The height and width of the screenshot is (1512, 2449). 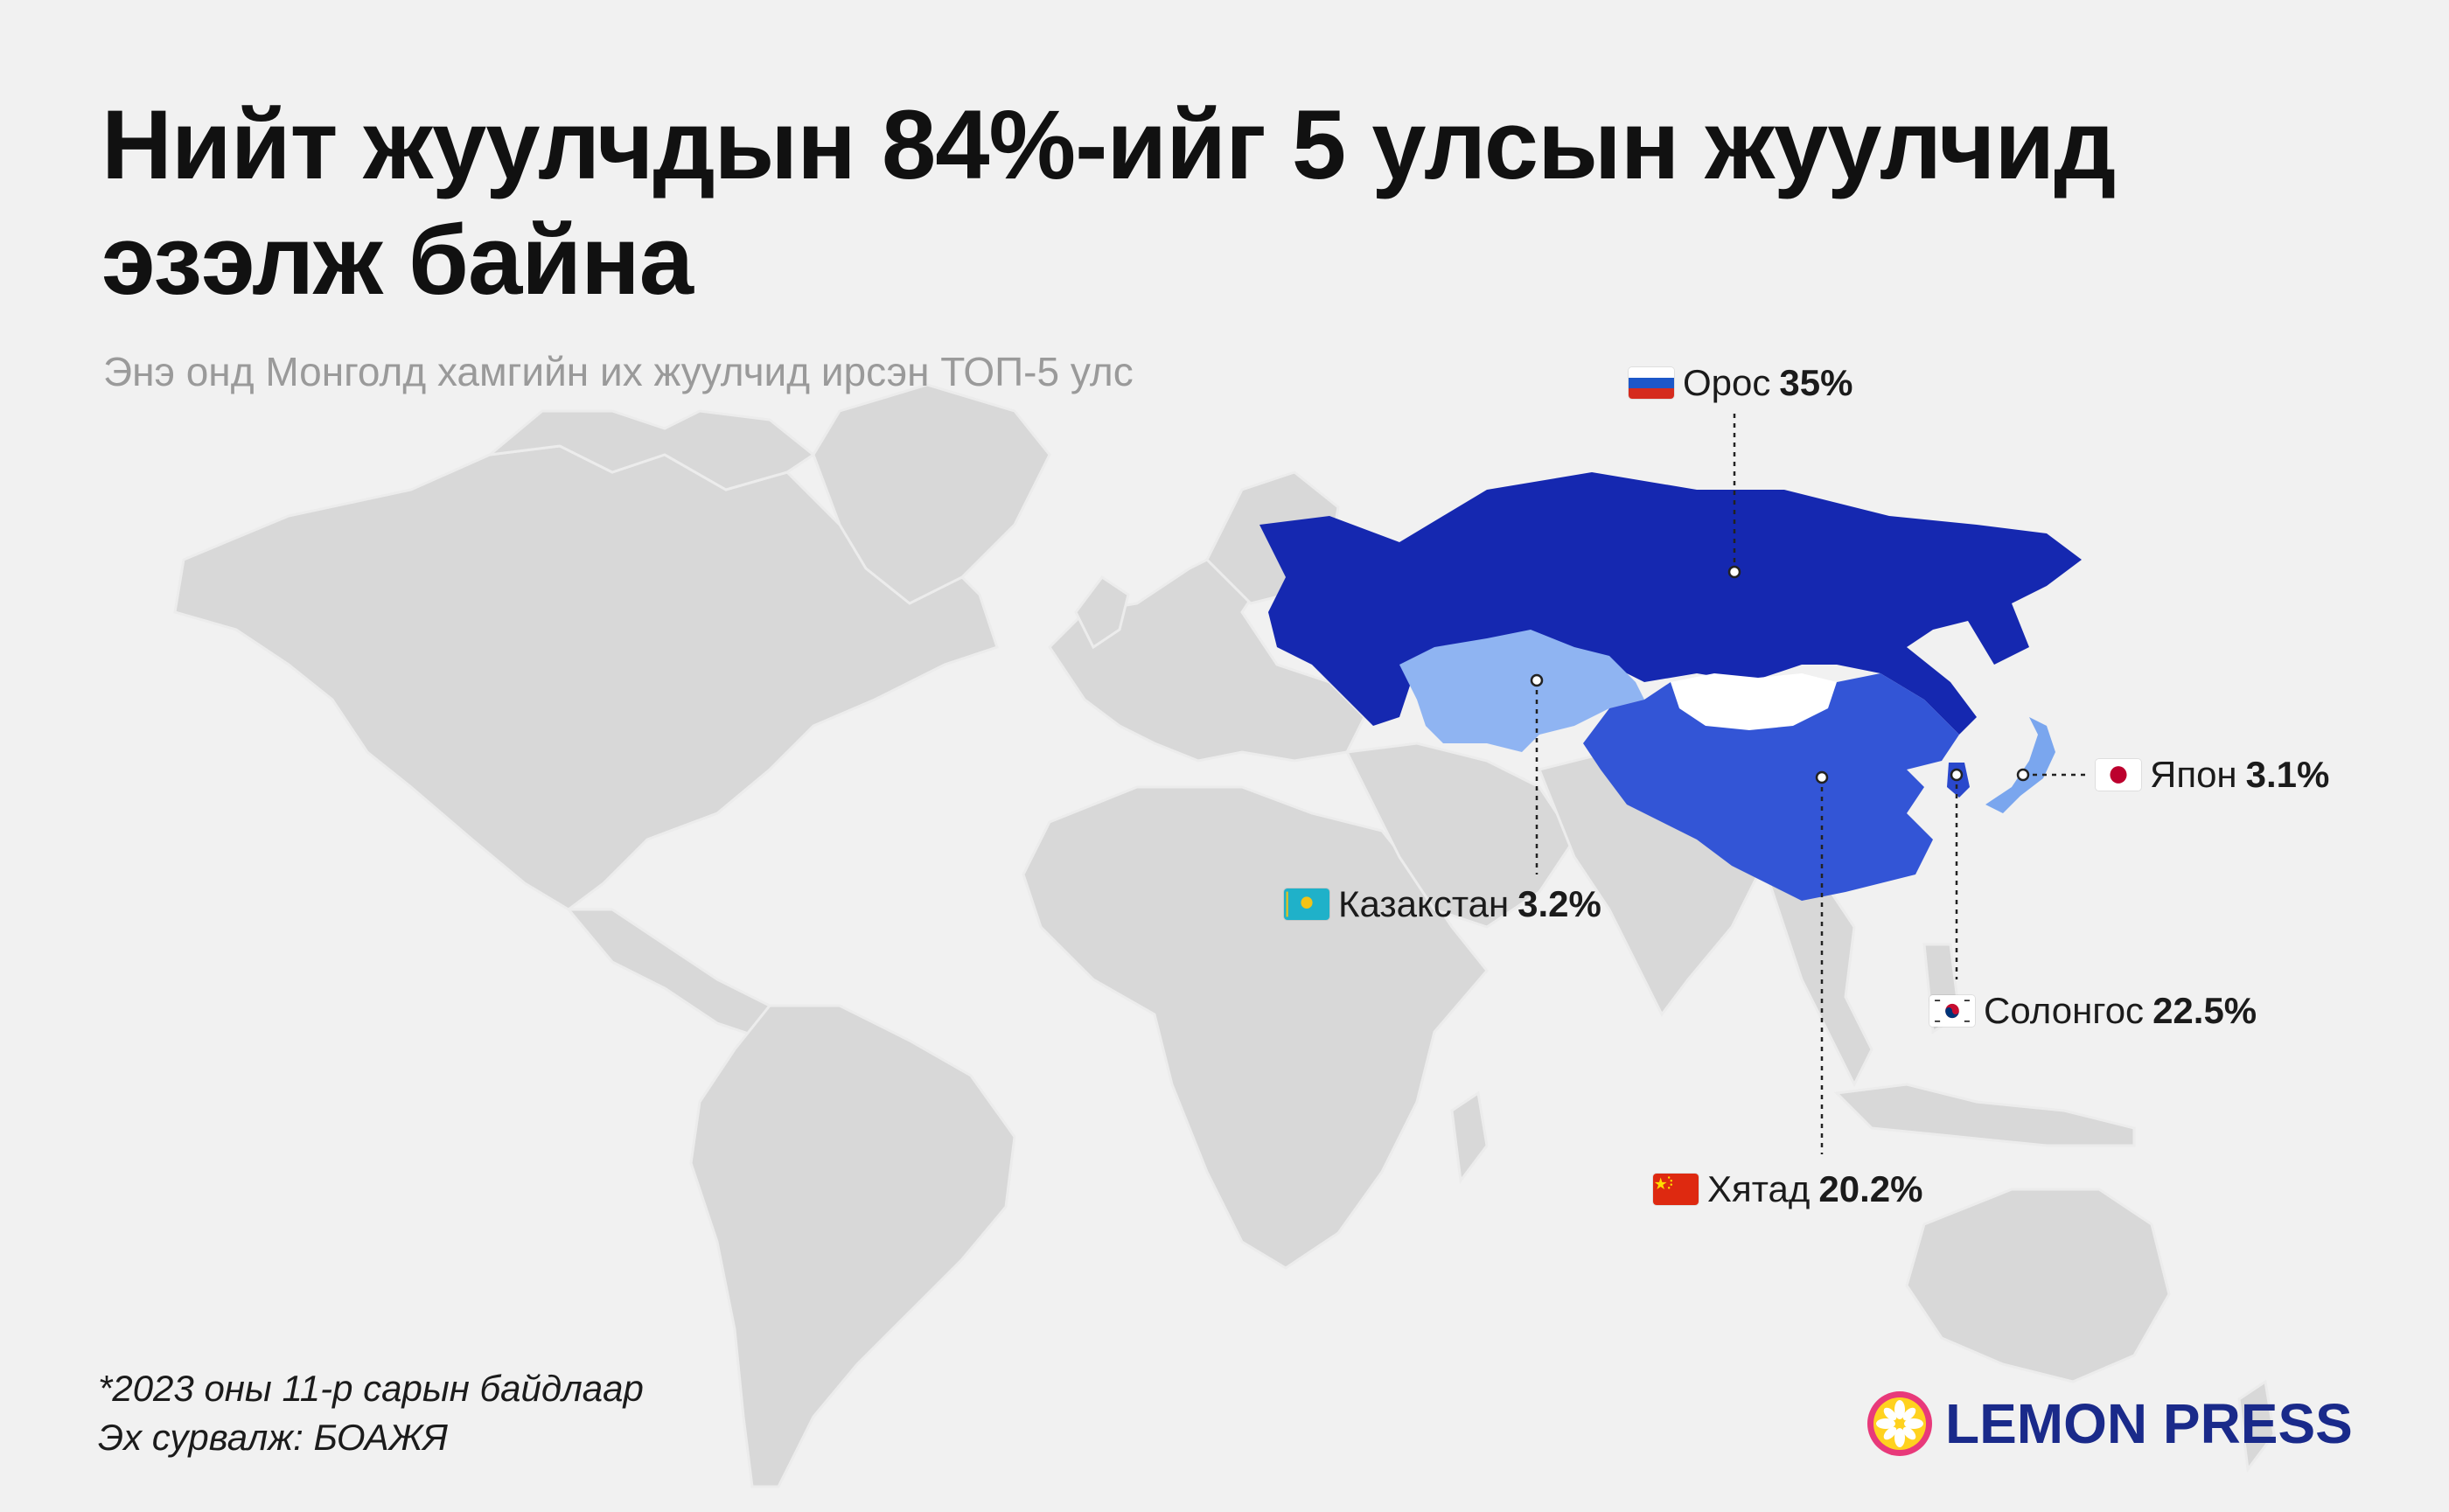 What do you see at coordinates (2020, 765) in the screenshot?
I see `japan-shape` at bounding box center [2020, 765].